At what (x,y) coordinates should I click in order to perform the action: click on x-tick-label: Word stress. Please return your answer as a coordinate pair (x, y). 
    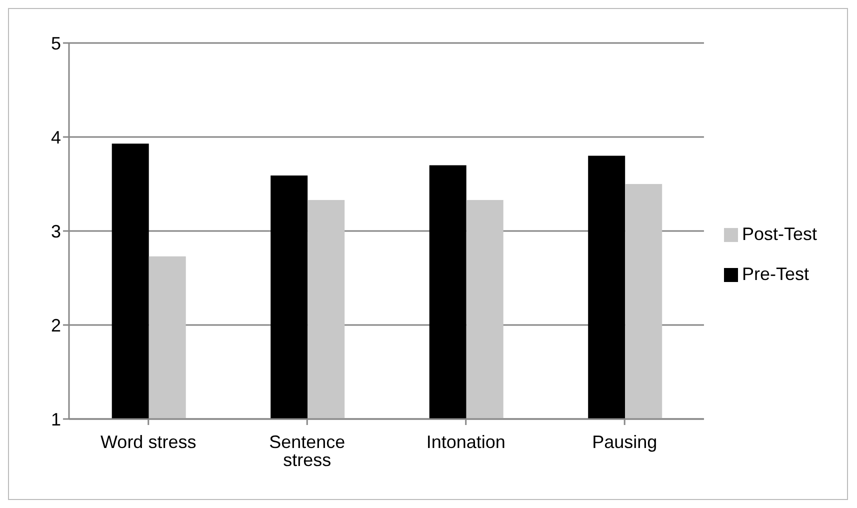
    Looking at the image, I should click on (148, 442).